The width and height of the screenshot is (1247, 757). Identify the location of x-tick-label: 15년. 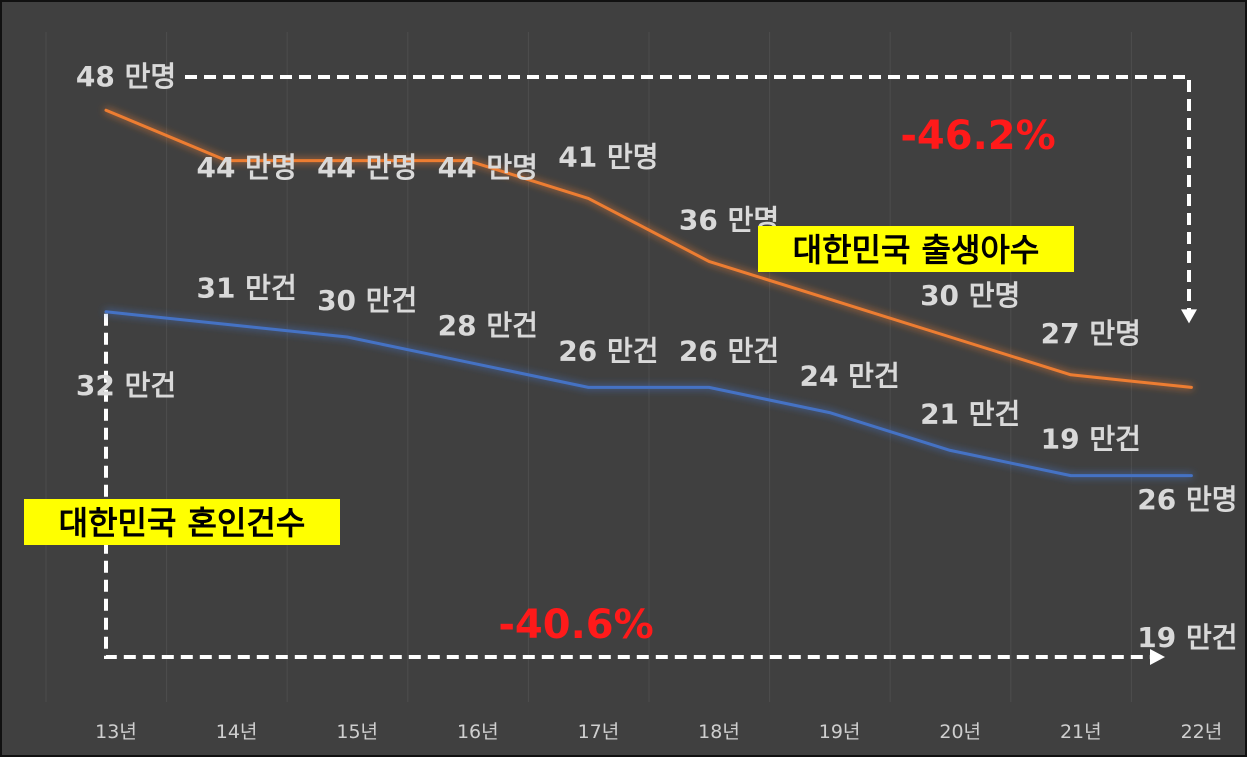
(357, 732).